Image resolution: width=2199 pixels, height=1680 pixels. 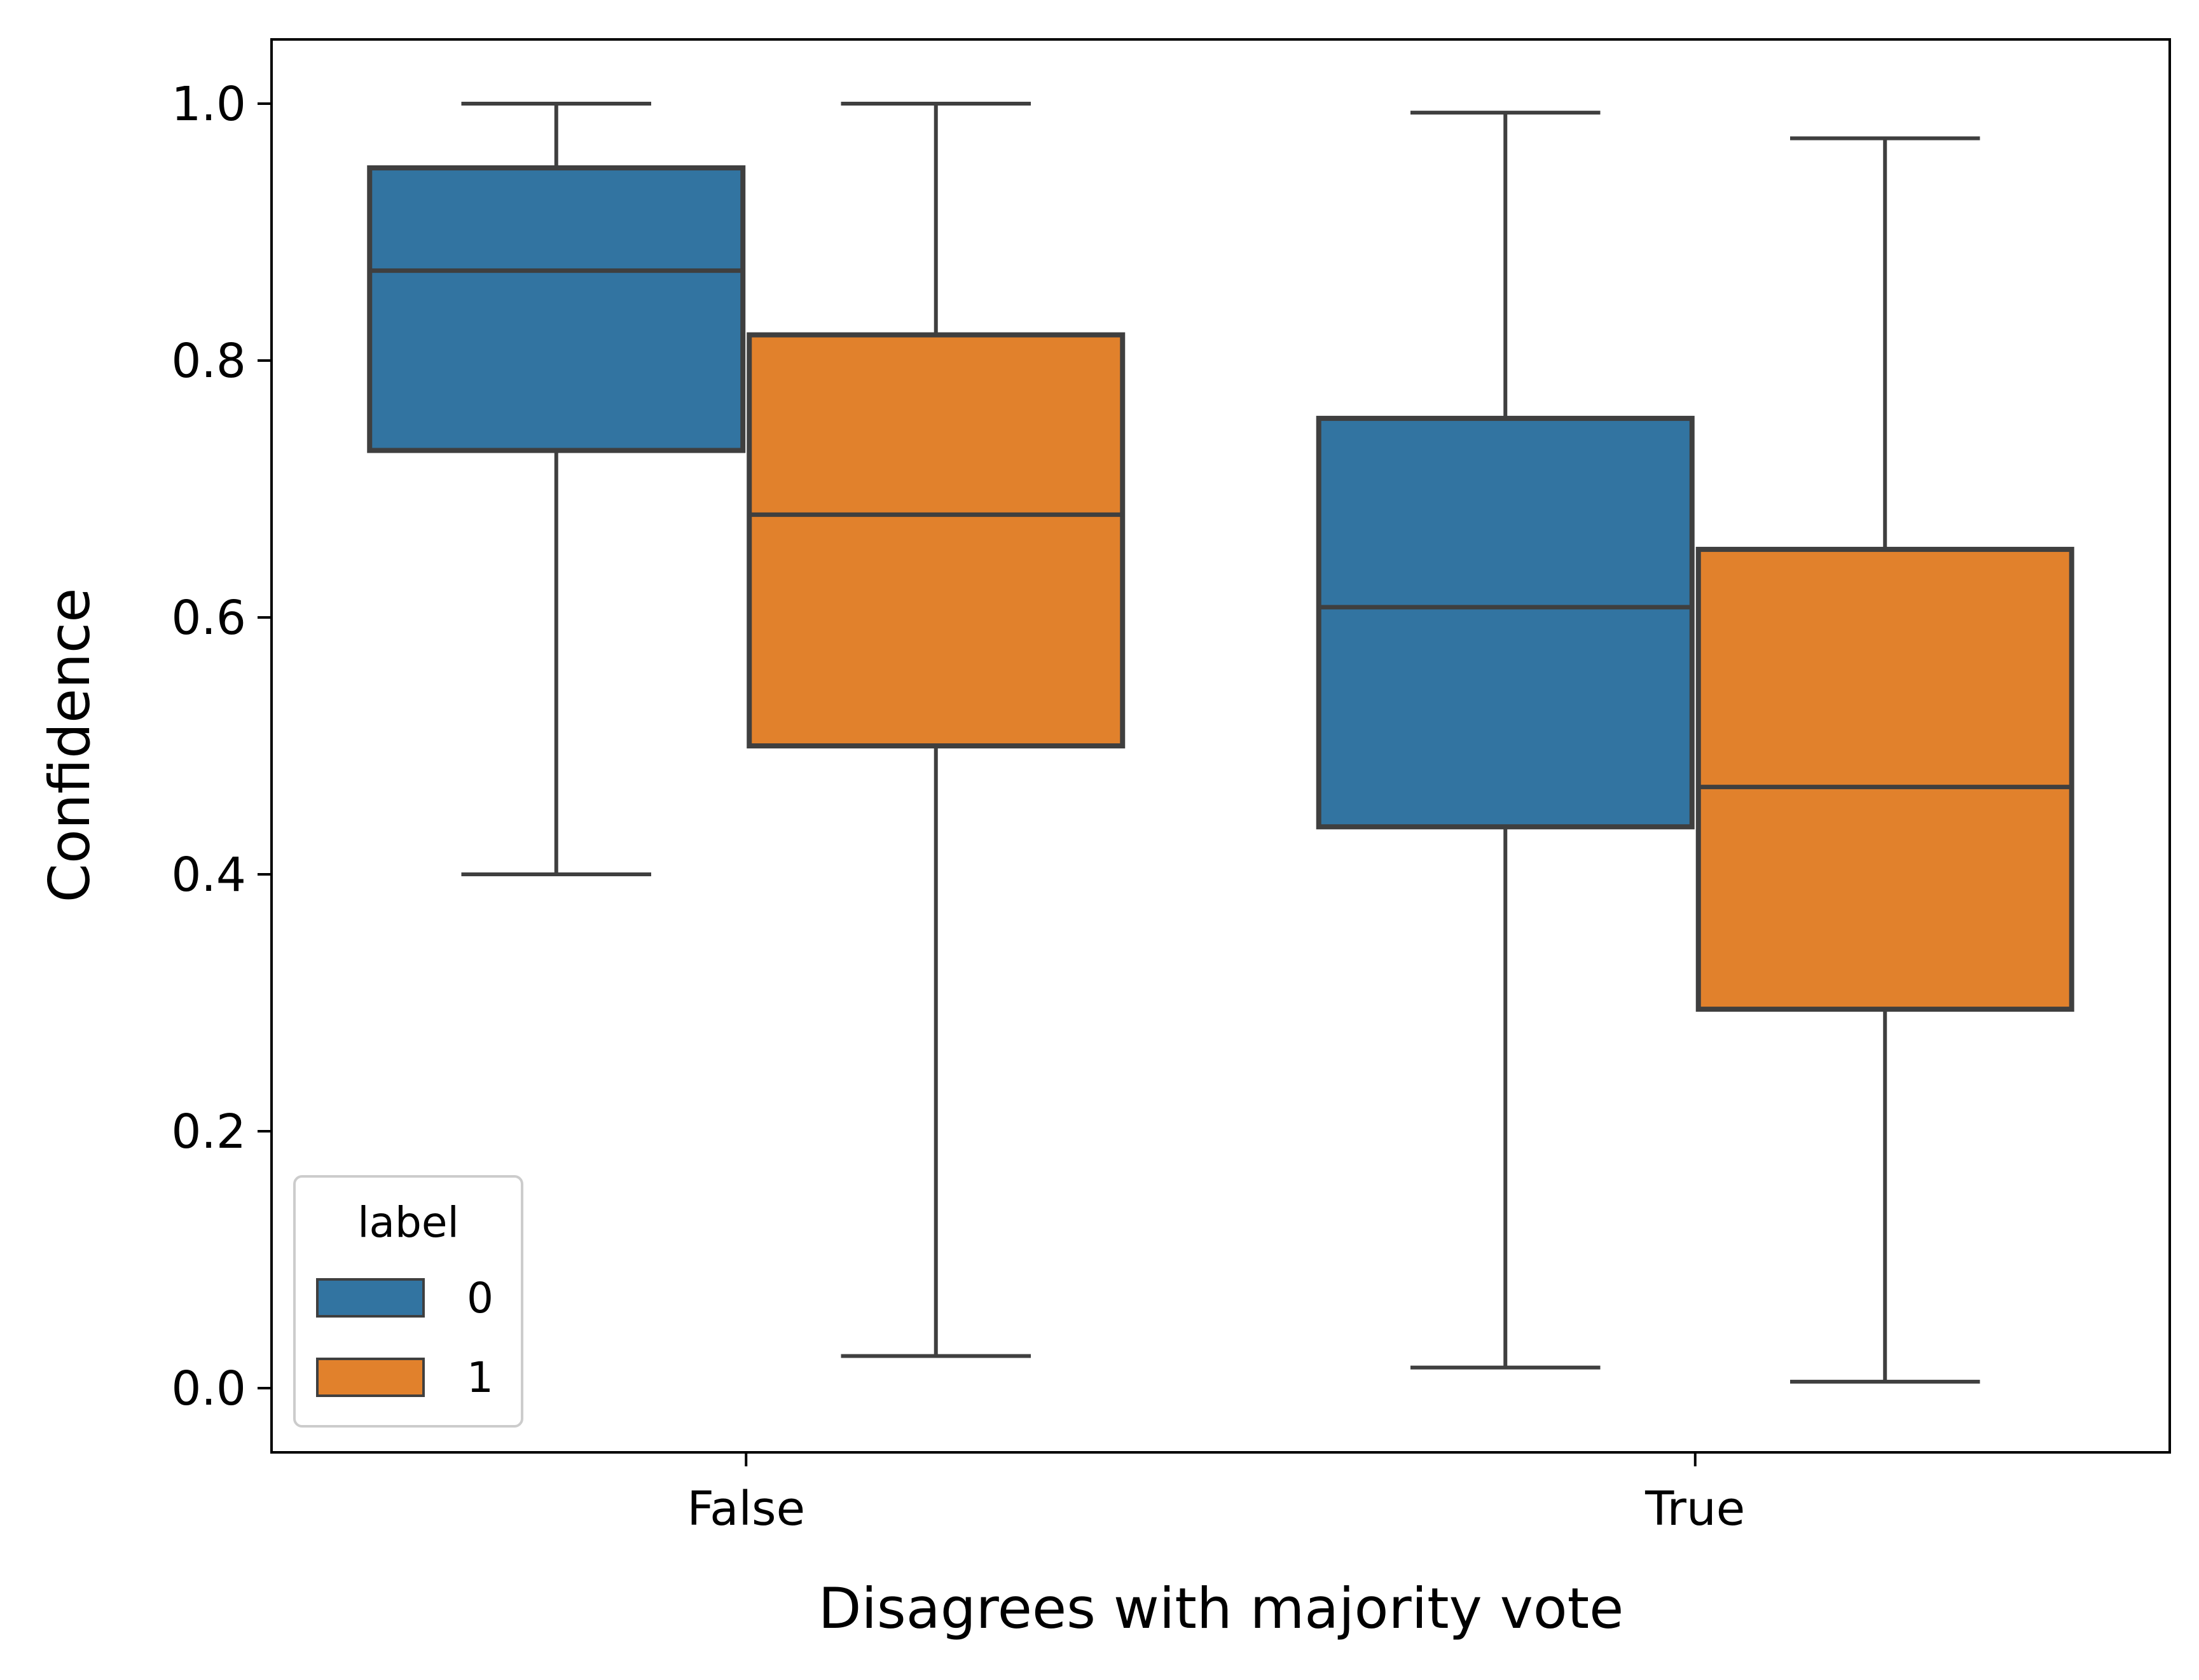 What do you see at coordinates (1221, 1608) in the screenshot?
I see `x-axis-label: Disagrees with majority vote` at bounding box center [1221, 1608].